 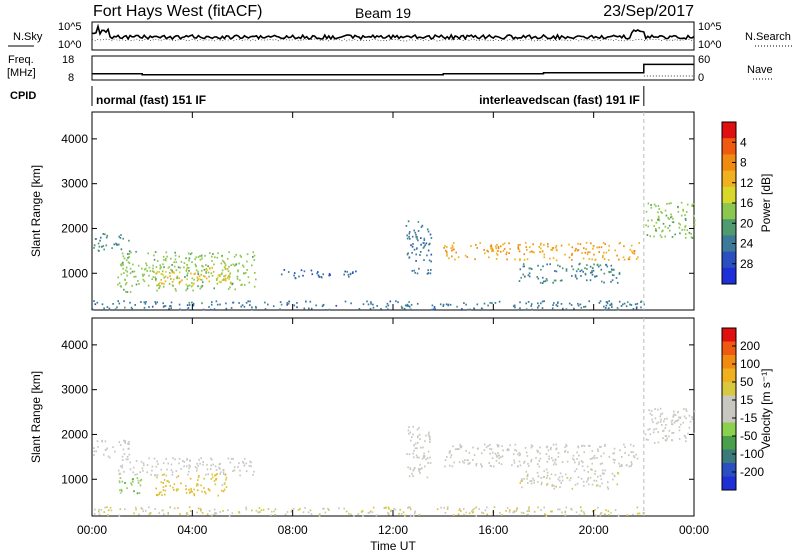 What do you see at coordinates (74, 345) in the screenshot?
I see `ytick-label-3: 4000` at bounding box center [74, 345].